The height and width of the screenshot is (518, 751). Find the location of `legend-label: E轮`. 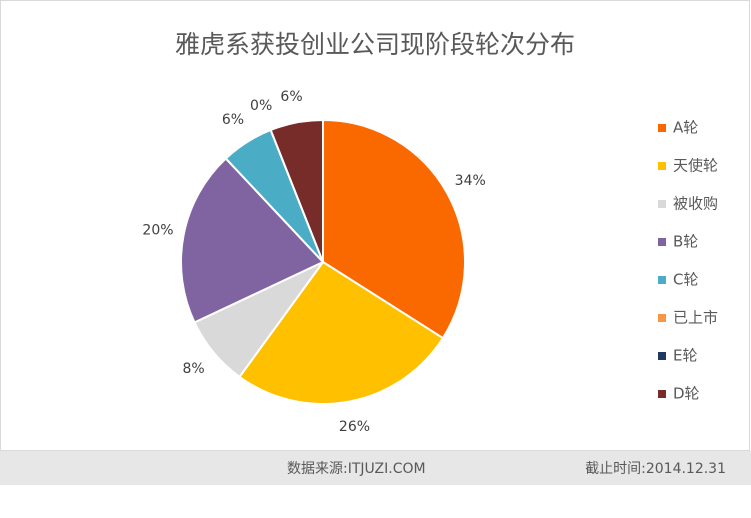

legend-label: E轮 is located at coordinates (685, 356).